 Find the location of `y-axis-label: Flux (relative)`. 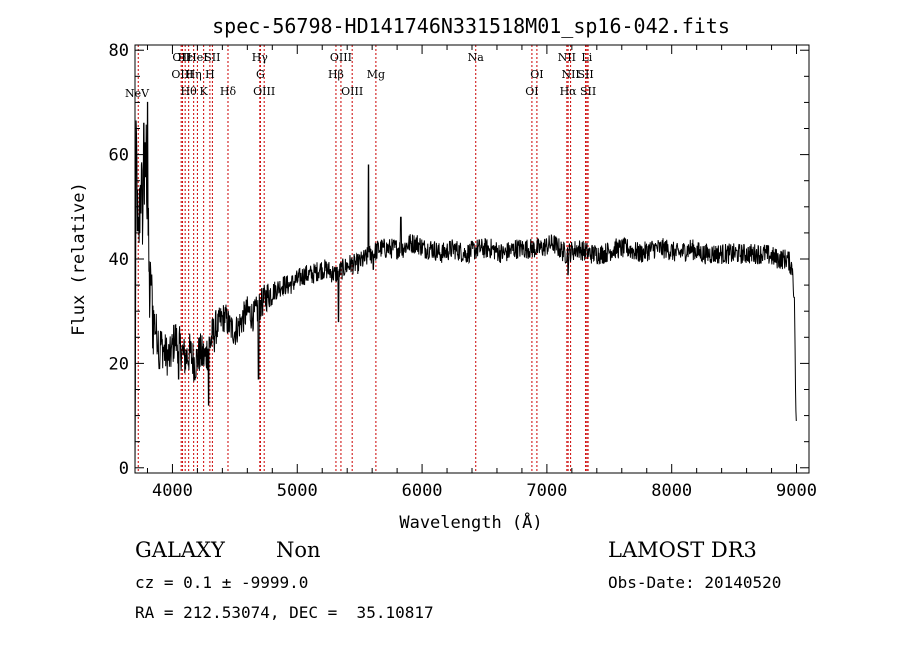

y-axis-label: Flux (relative) is located at coordinates (79, 259).